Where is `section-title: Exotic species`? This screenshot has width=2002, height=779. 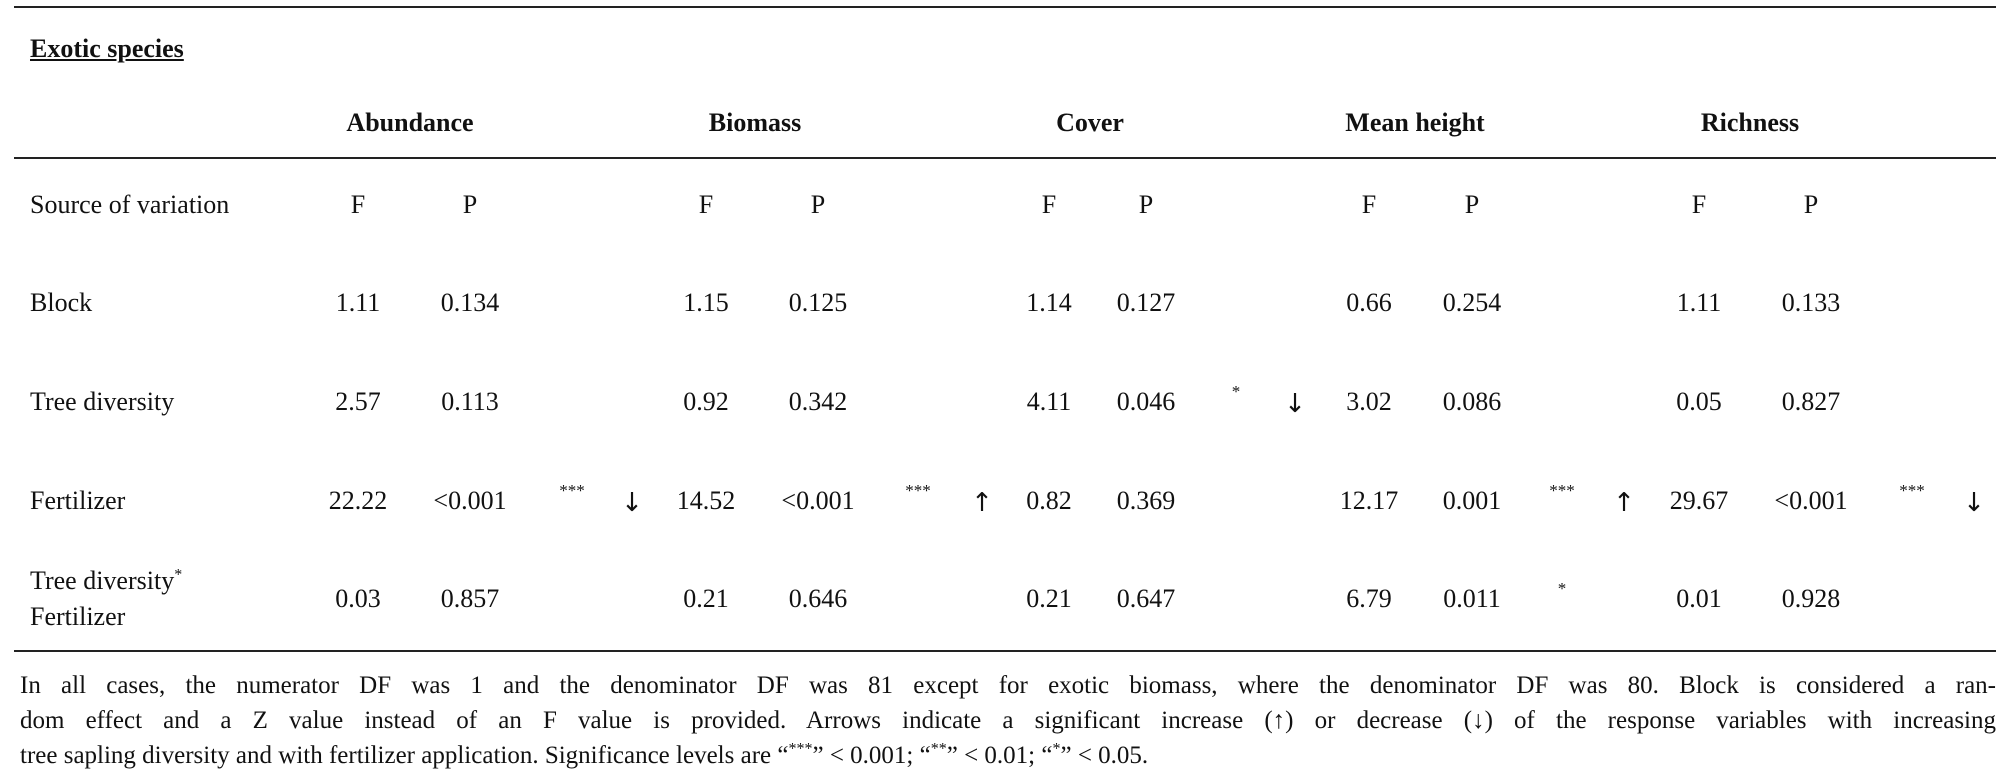 section-title: Exotic species is located at coordinates (107, 48).